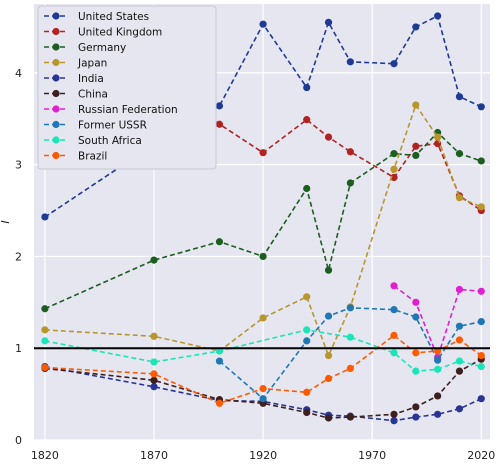 The height and width of the screenshot is (470, 500). Describe the element at coordinates (6, 221) in the screenshot. I see `y-axis-label: I` at that location.